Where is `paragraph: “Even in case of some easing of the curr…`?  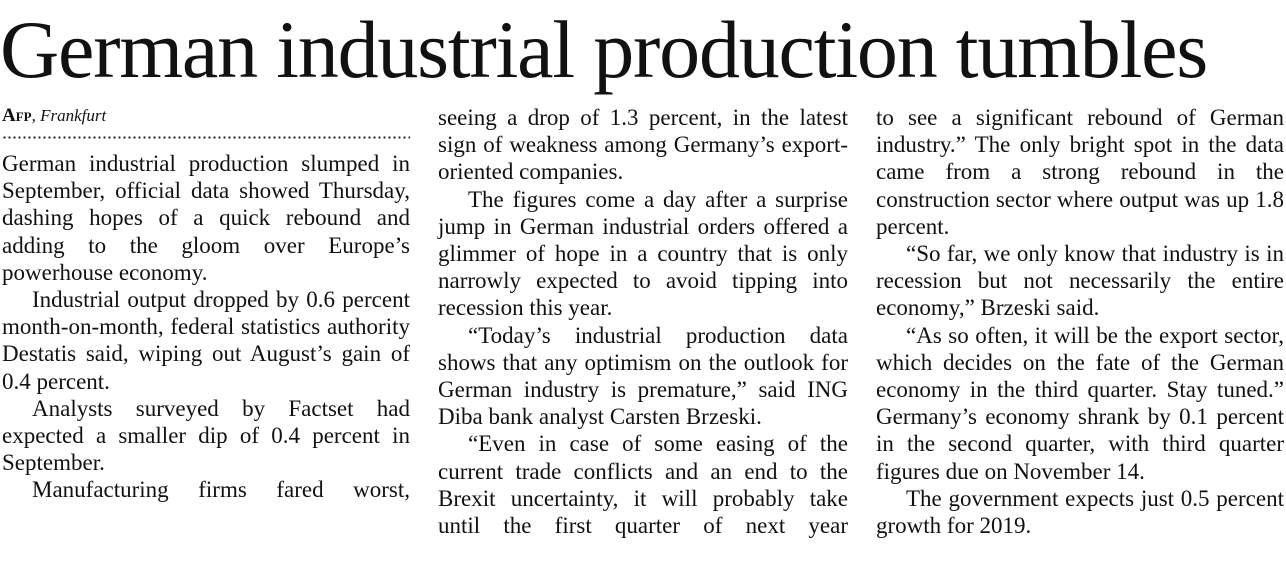
paragraph: “Even in case of some easing of the curr… is located at coordinates (643, 485).